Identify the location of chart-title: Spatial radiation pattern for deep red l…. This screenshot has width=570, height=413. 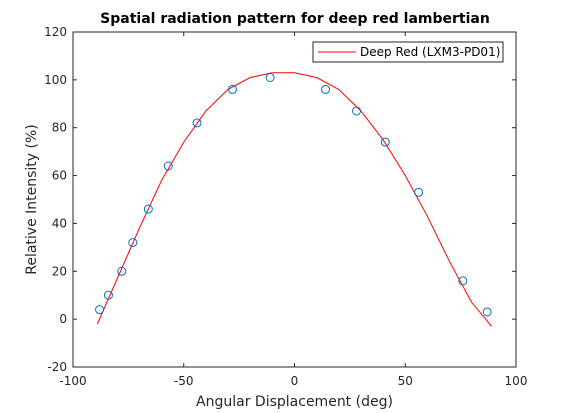
(295, 19).